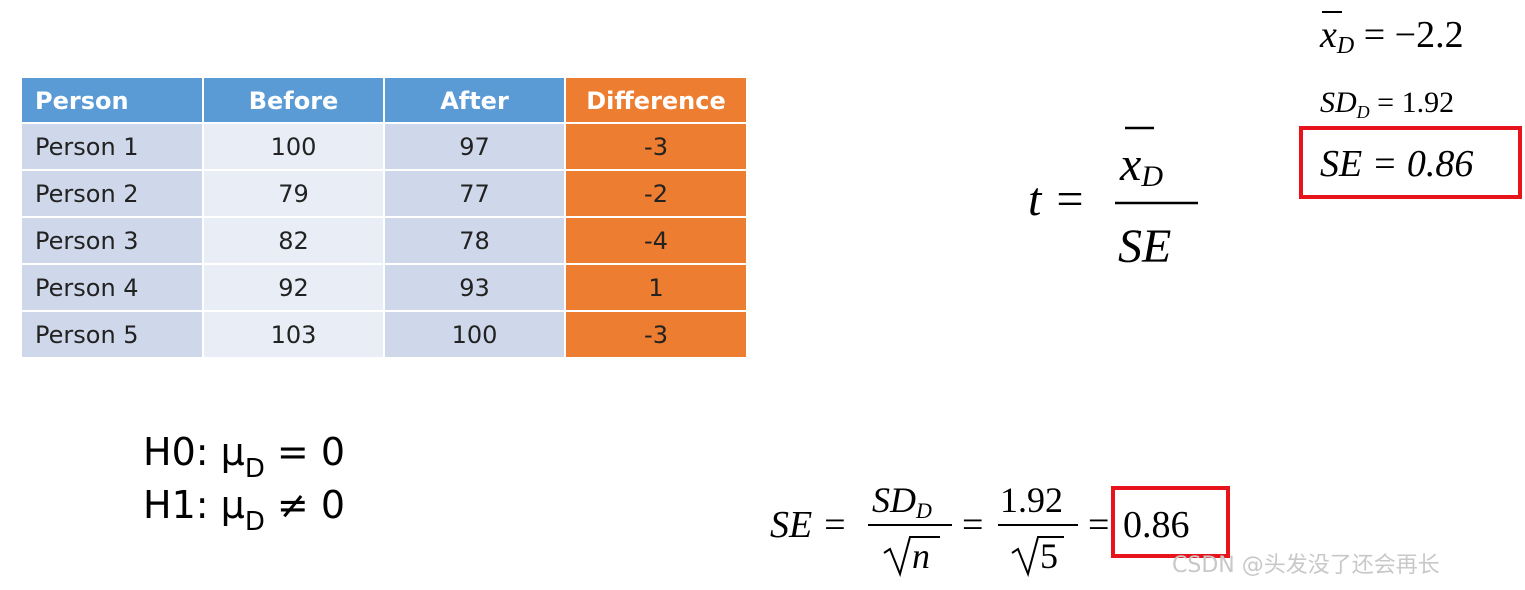  Describe the element at coordinates (1049, 556) in the screenshot. I see `se-den2: 5` at that location.